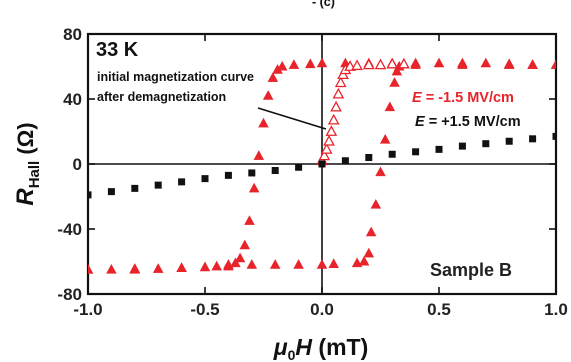  Describe the element at coordinates (473, 122) in the screenshot. I see `legend-positive-rest: = +1.5 MV/cm` at that location.